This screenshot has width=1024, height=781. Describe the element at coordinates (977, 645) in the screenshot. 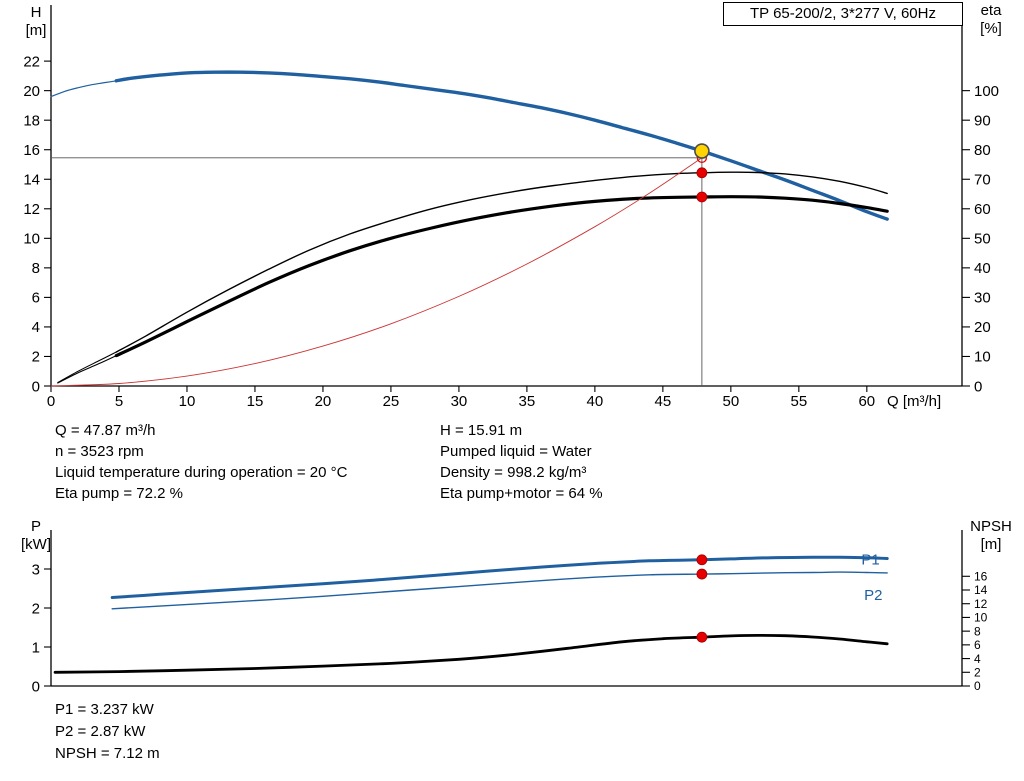

I see `right-tick-label: 6` at that location.